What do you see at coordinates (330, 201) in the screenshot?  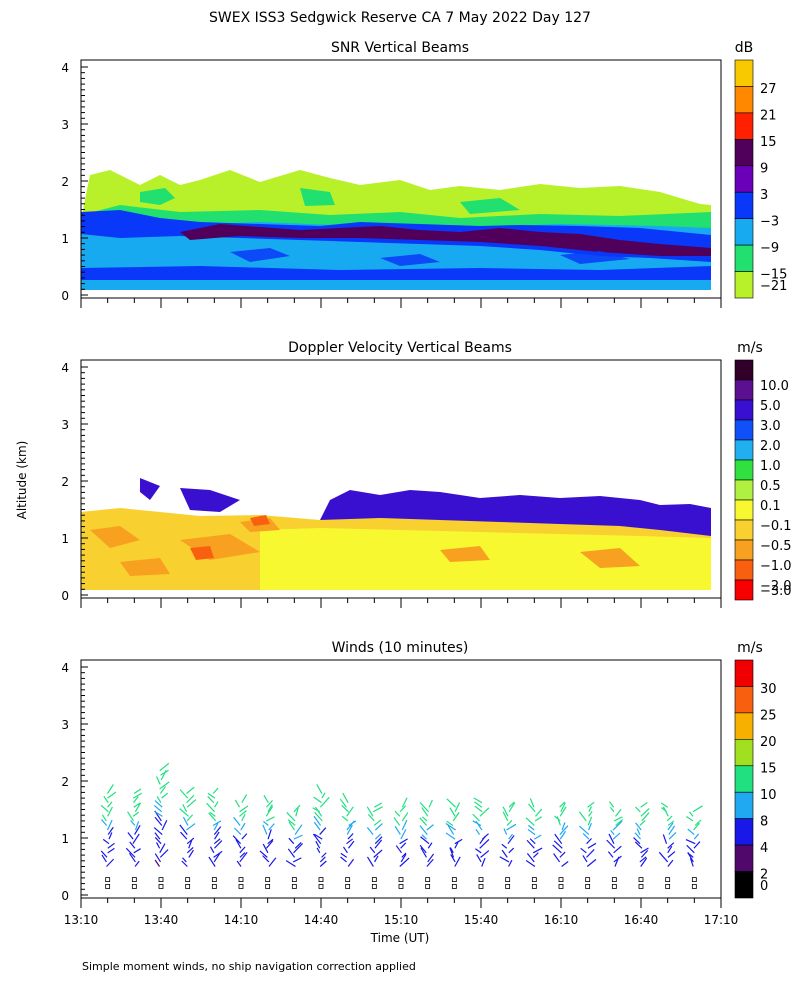 I see `snr-green-patch` at bounding box center [330, 201].